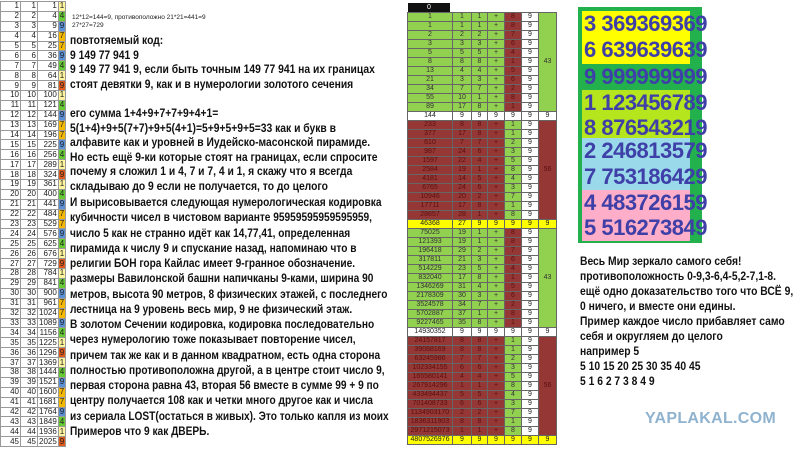 This screenshot has height=449, width=807. What do you see at coordinates (29, 224) in the screenshot?
I see `table-cell: 23` at bounding box center [29, 224].